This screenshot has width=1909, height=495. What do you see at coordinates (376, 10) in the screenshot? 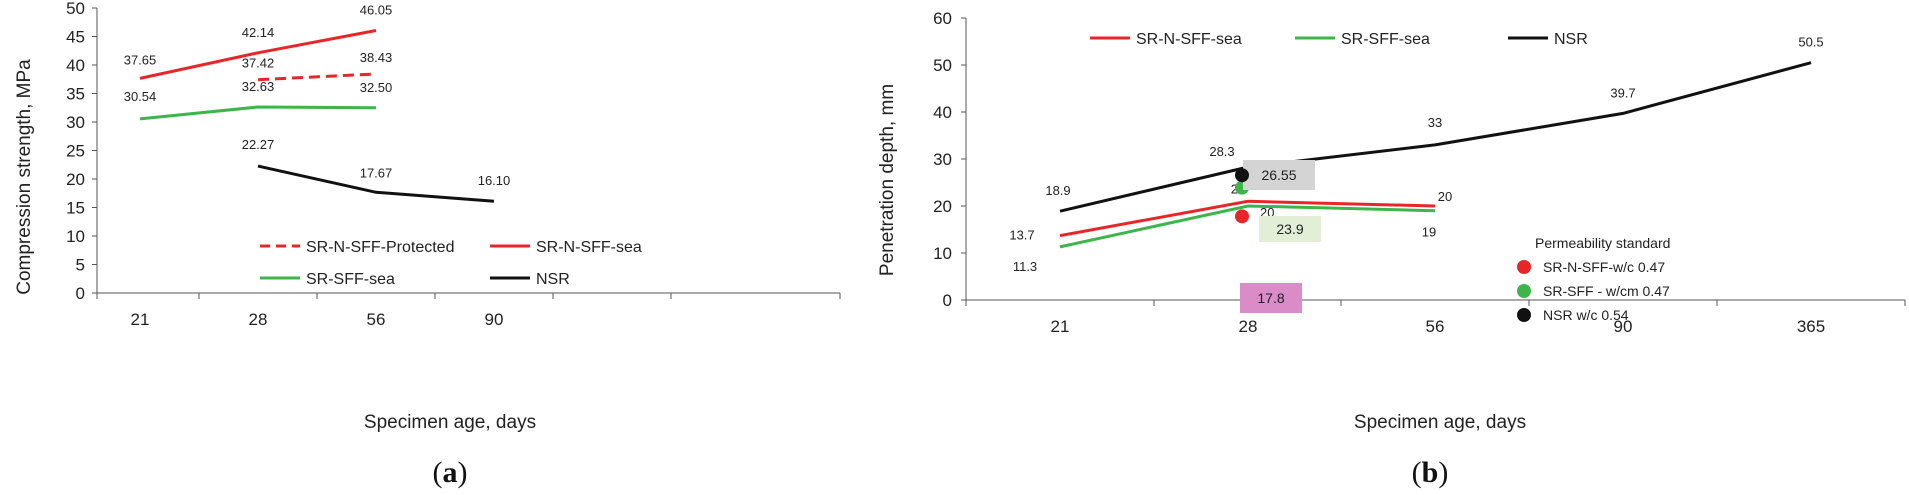
I see `data-label: 46.05` at bounding box center [376, 10].